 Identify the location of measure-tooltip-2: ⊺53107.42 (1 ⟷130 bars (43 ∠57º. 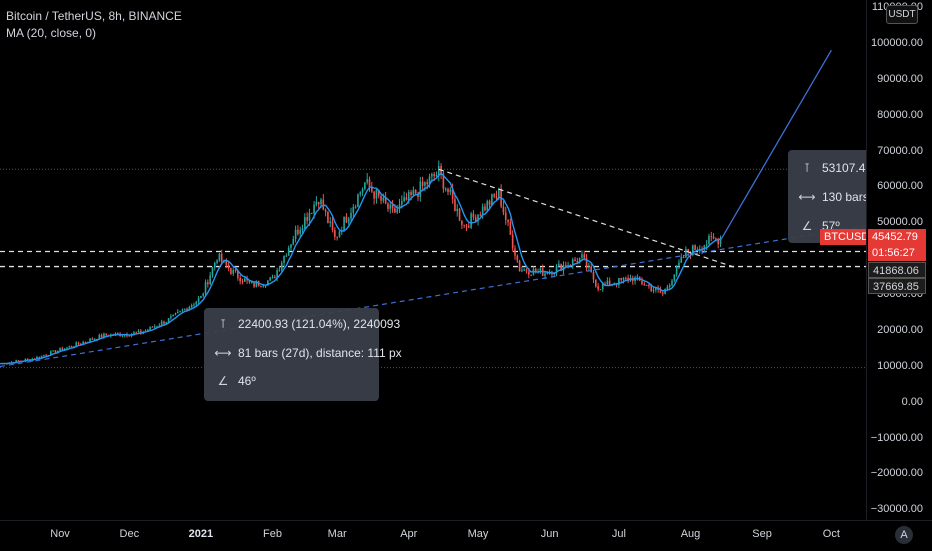
(827, 196).